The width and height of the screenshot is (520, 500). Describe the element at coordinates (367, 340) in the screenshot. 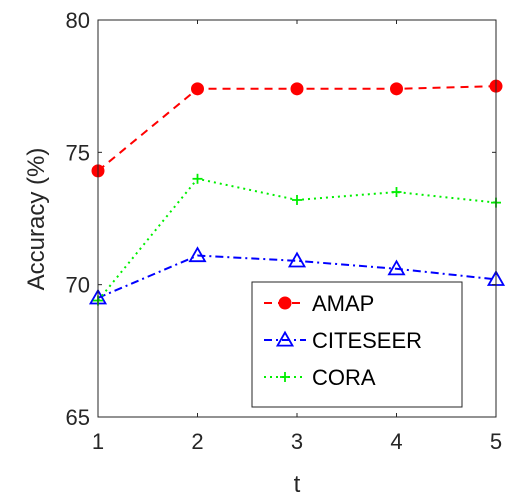

I see `legend-label: CITESEER` at that location.